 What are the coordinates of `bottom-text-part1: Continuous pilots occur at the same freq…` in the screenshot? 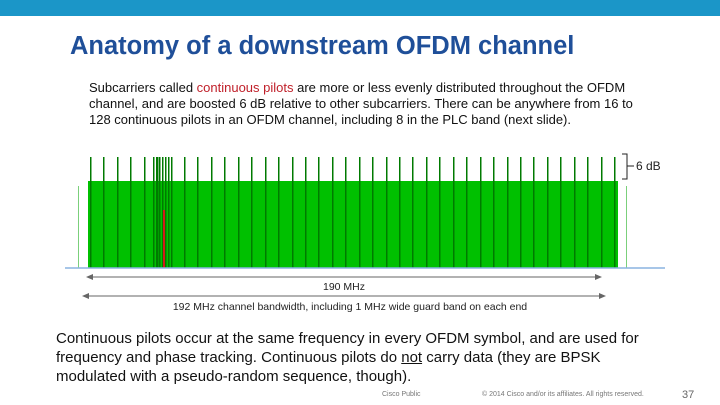 It's located at (347, 348).